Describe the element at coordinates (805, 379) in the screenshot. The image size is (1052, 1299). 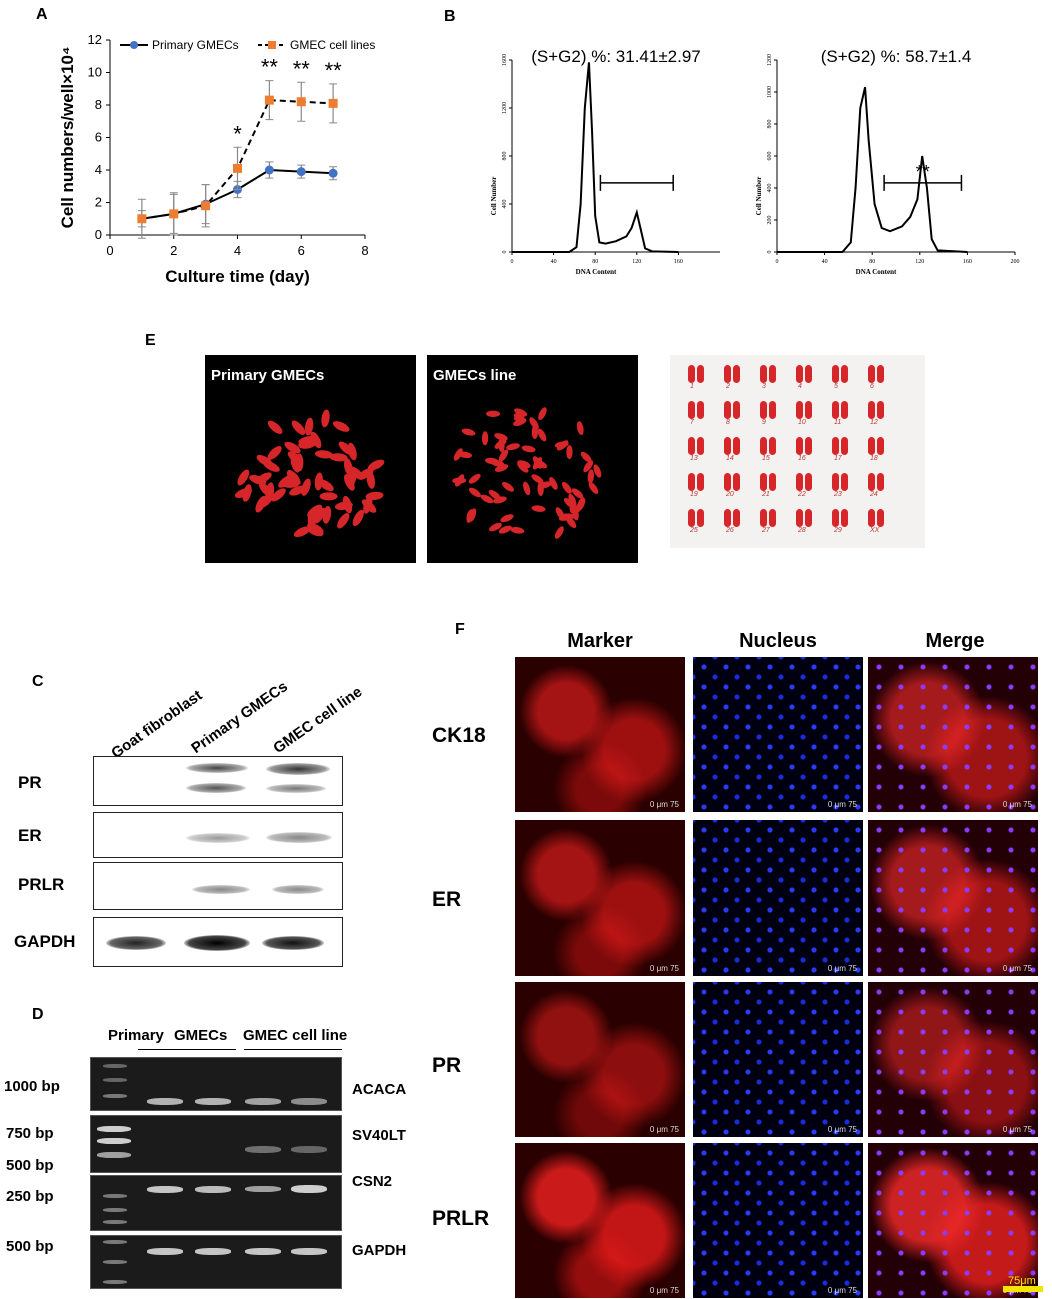
I see `karyotype-pair: 4` at that location.